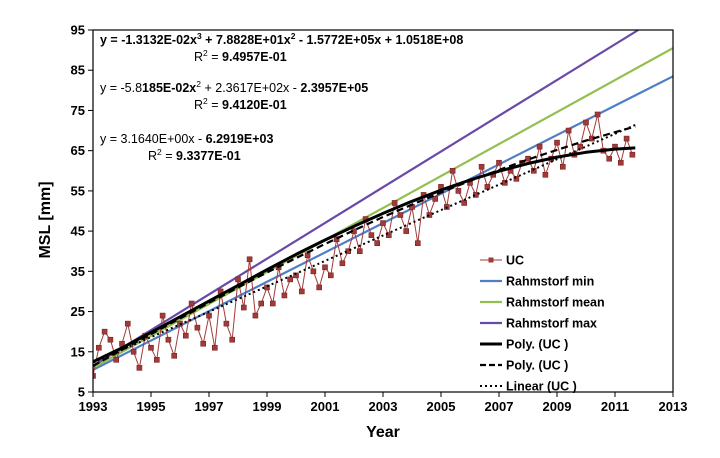 The height and width of the screenshot is (458, 720). Describe the element at coordinates (169, 88) in the screenshot. I see `equation-part: 185E-02x` at that location.